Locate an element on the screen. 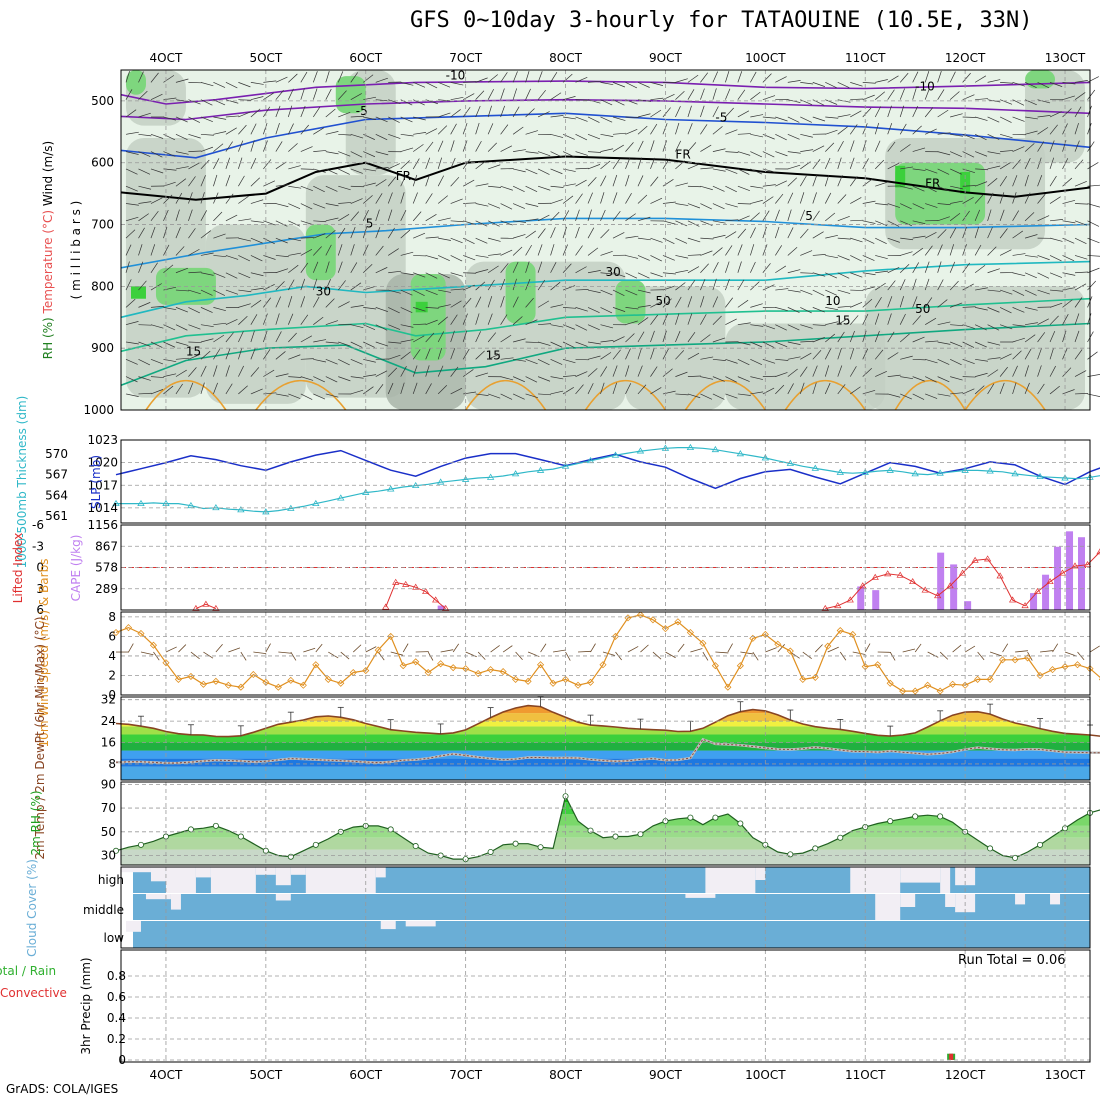 This screenshot has height=1100, width=1100. cloud-clear-block is located at coordinates (1055, 899).